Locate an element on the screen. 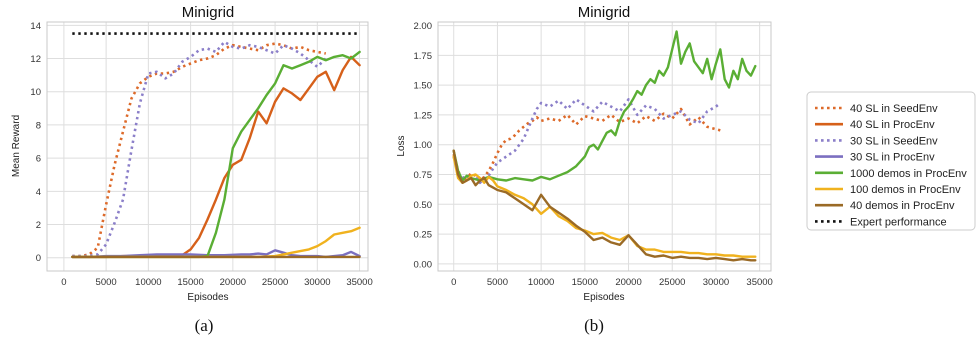 This screenshot has width=978, height=337. panel-a-xtick-label: 5000 is located at coordinates (106, 282).